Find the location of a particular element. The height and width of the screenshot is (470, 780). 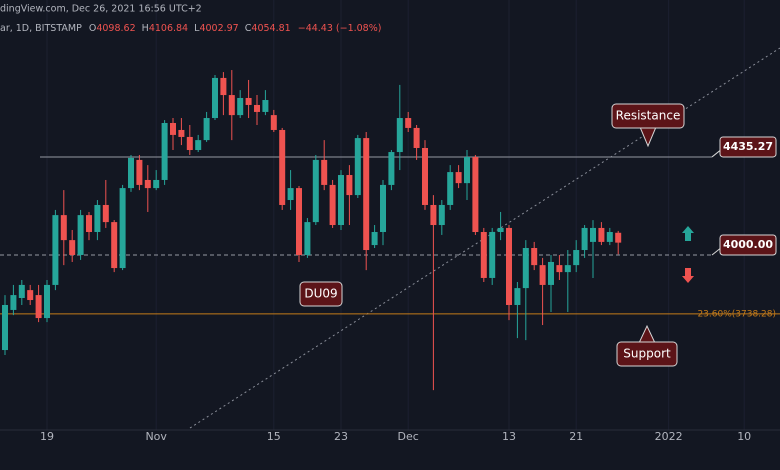

x-tick-label: 10 is located at coordinates (744, 436).